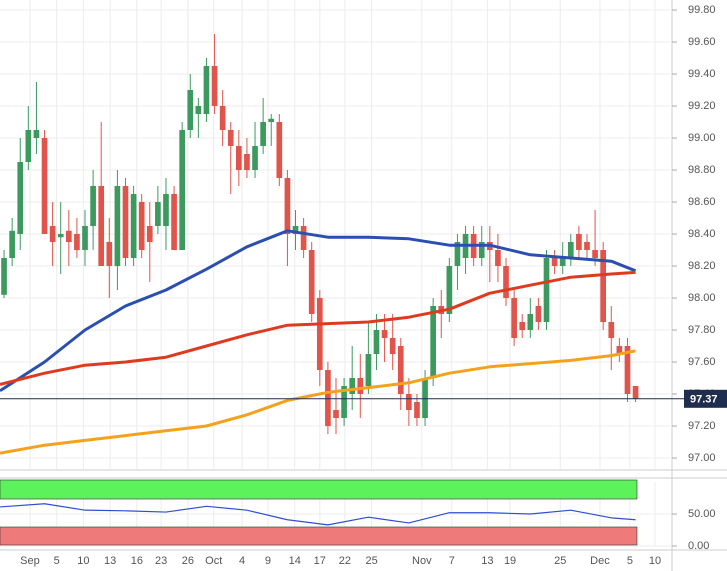 Image resolution: width=727 pixels, height=571 pixels. What do you see at coordinates (702, 106) in the screenshot?
I see `y-tick-label: 99.20` at bounding box center [702, 106].